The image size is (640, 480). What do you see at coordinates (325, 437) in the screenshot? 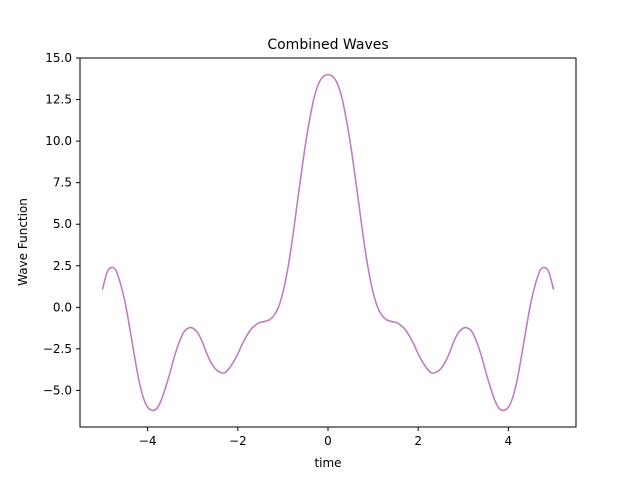
I see `x-axis: −4 −2 0 2 4` at bounding box center [325, 437].